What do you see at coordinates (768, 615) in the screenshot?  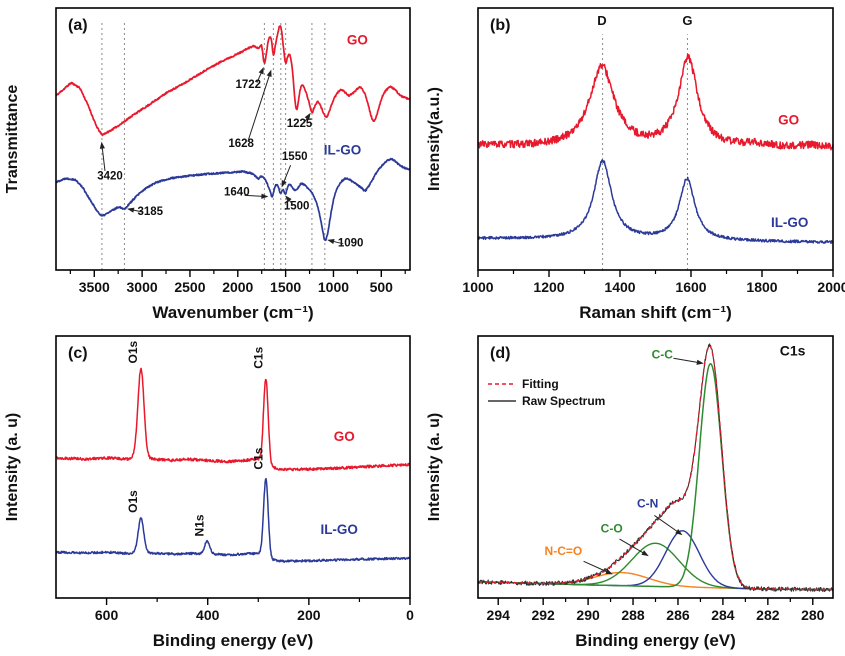 I see `svg-text: 282` at bounding box center [768, 615].